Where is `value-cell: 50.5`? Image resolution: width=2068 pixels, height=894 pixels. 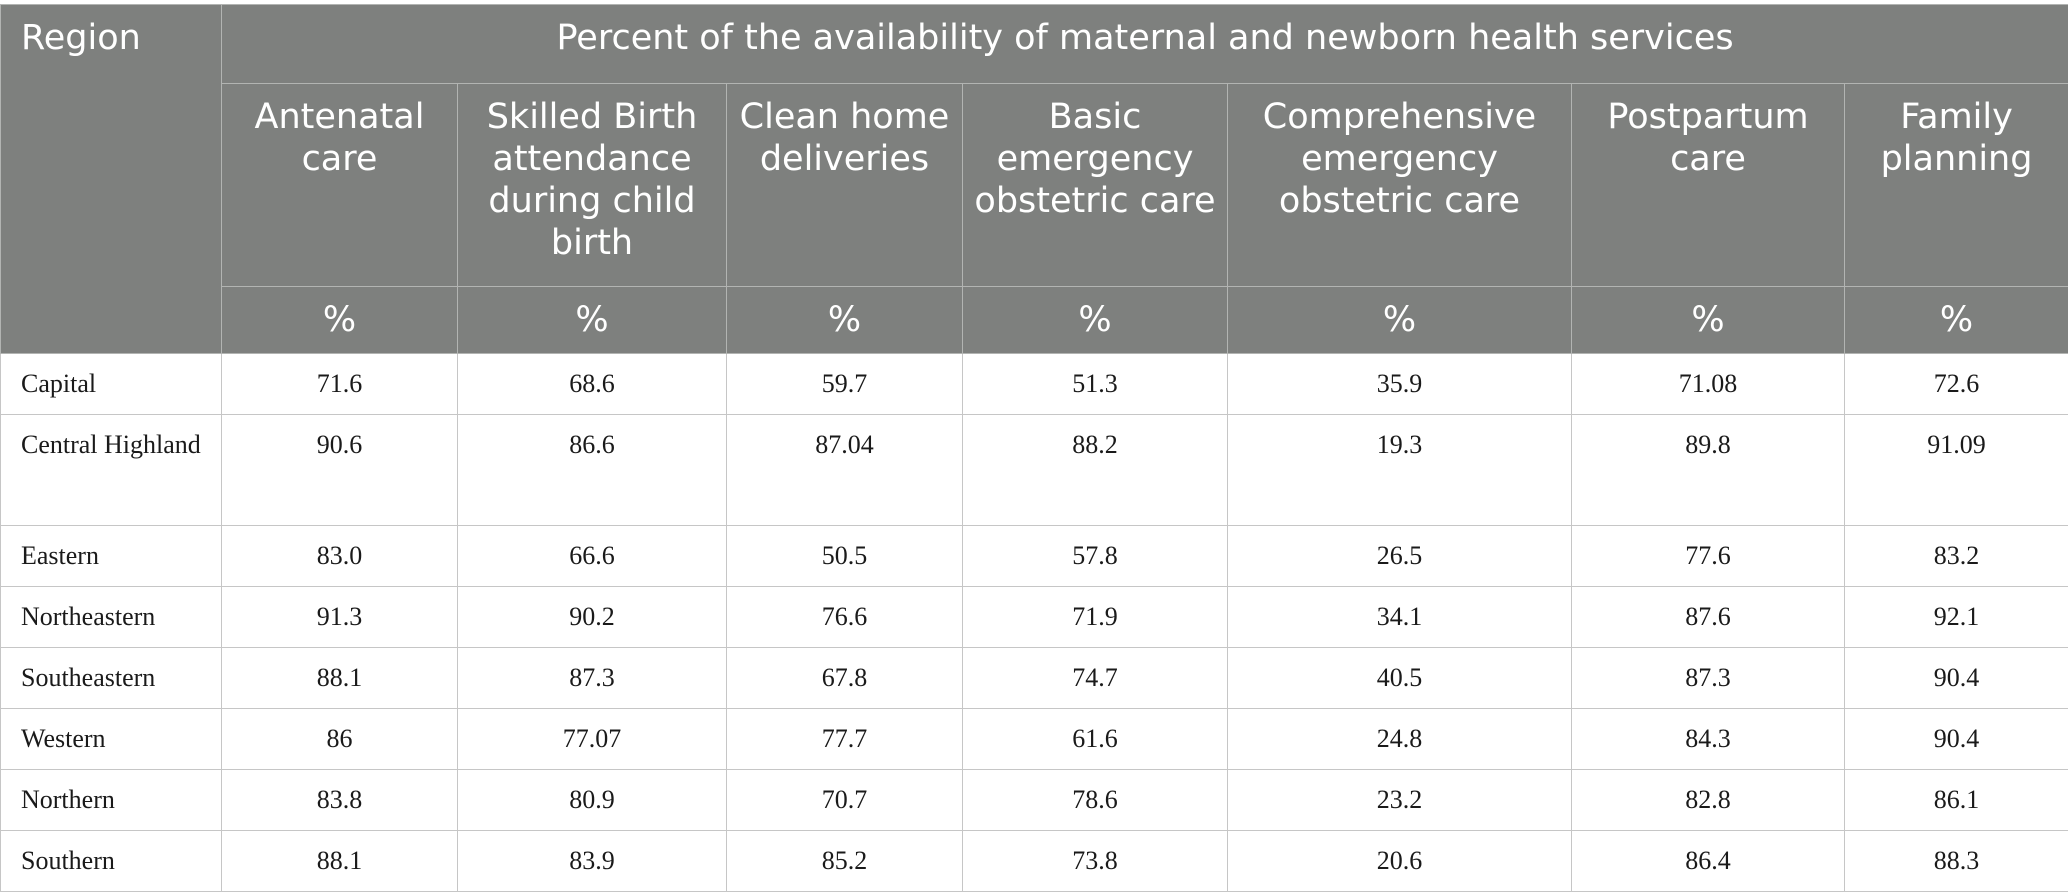
value-cell: 50.5 is located at coordinates (844, 556).